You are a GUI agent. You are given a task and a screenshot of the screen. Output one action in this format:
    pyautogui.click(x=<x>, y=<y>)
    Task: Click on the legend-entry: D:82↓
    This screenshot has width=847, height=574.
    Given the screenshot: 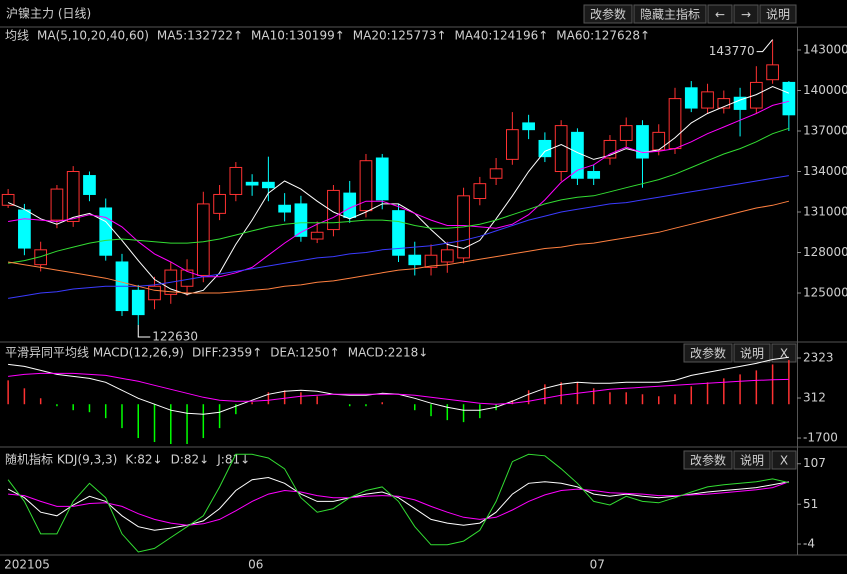 What is the action you would take?
    pyautogui.click(x=190, y=460)
    